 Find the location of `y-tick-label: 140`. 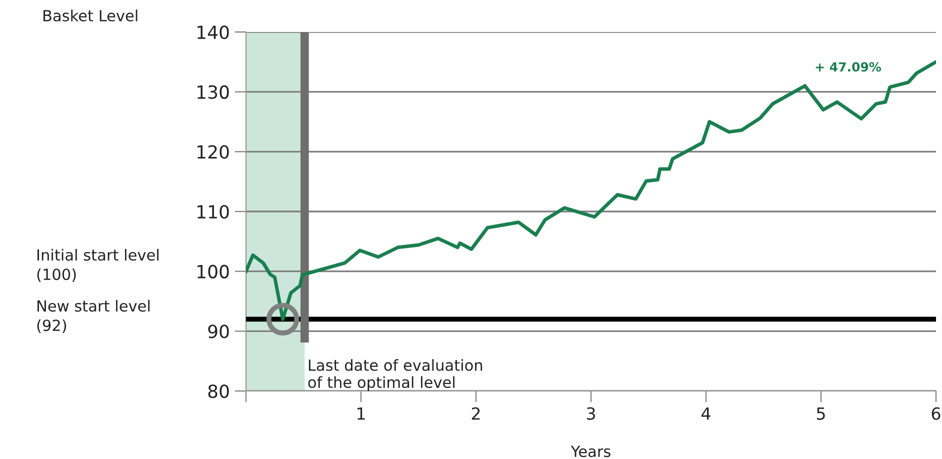

y-tick-label: 140 is located at coordinates (213, 32).